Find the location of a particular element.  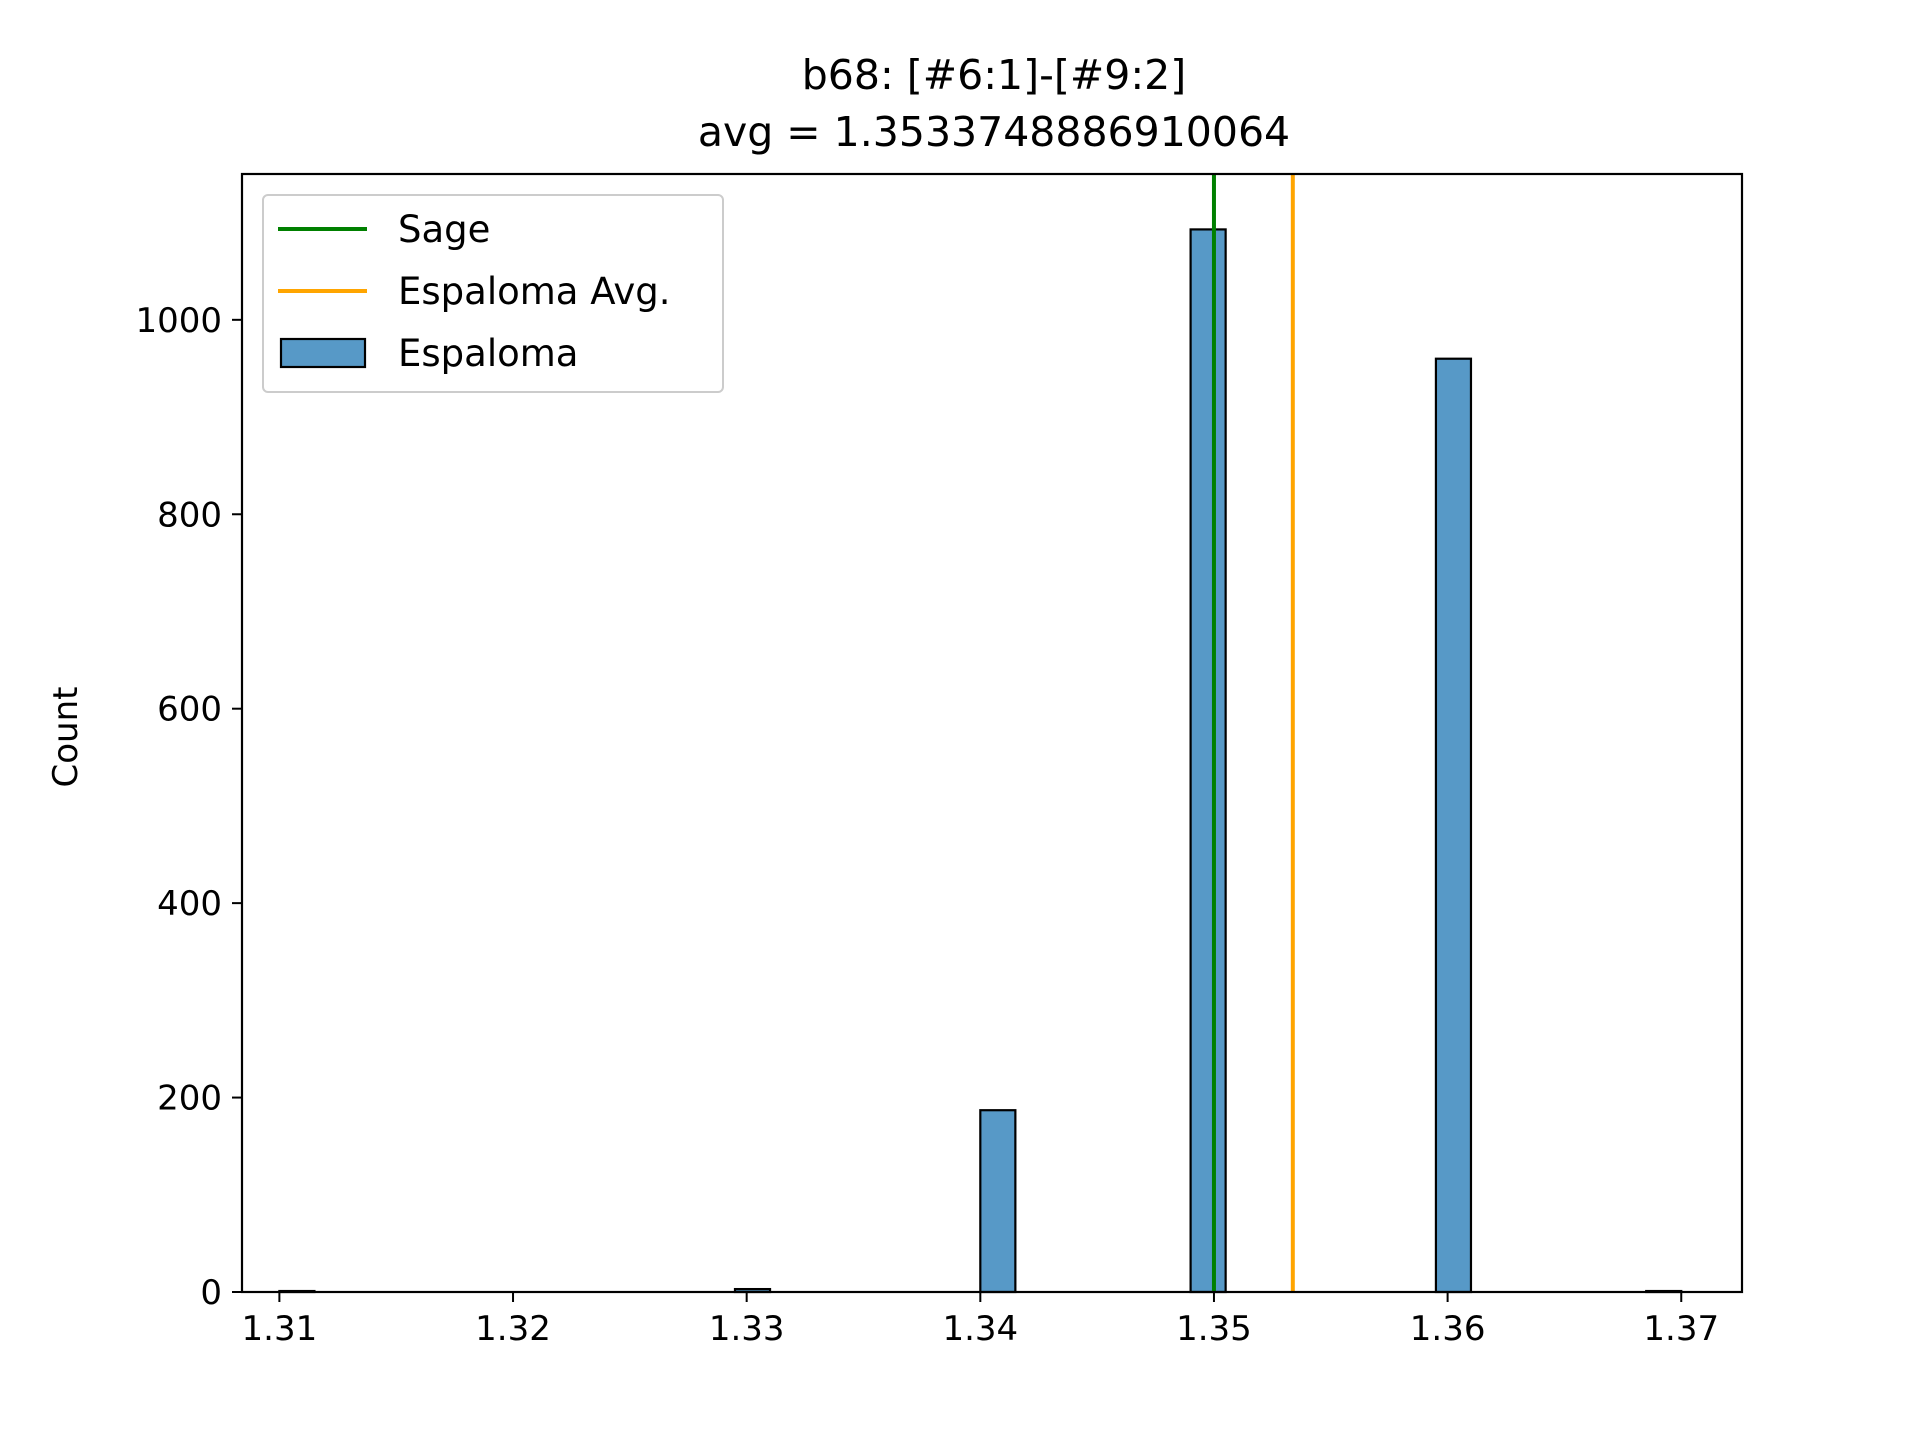

y-tick-label-5: 1000 is located at coordinates (178, 321).